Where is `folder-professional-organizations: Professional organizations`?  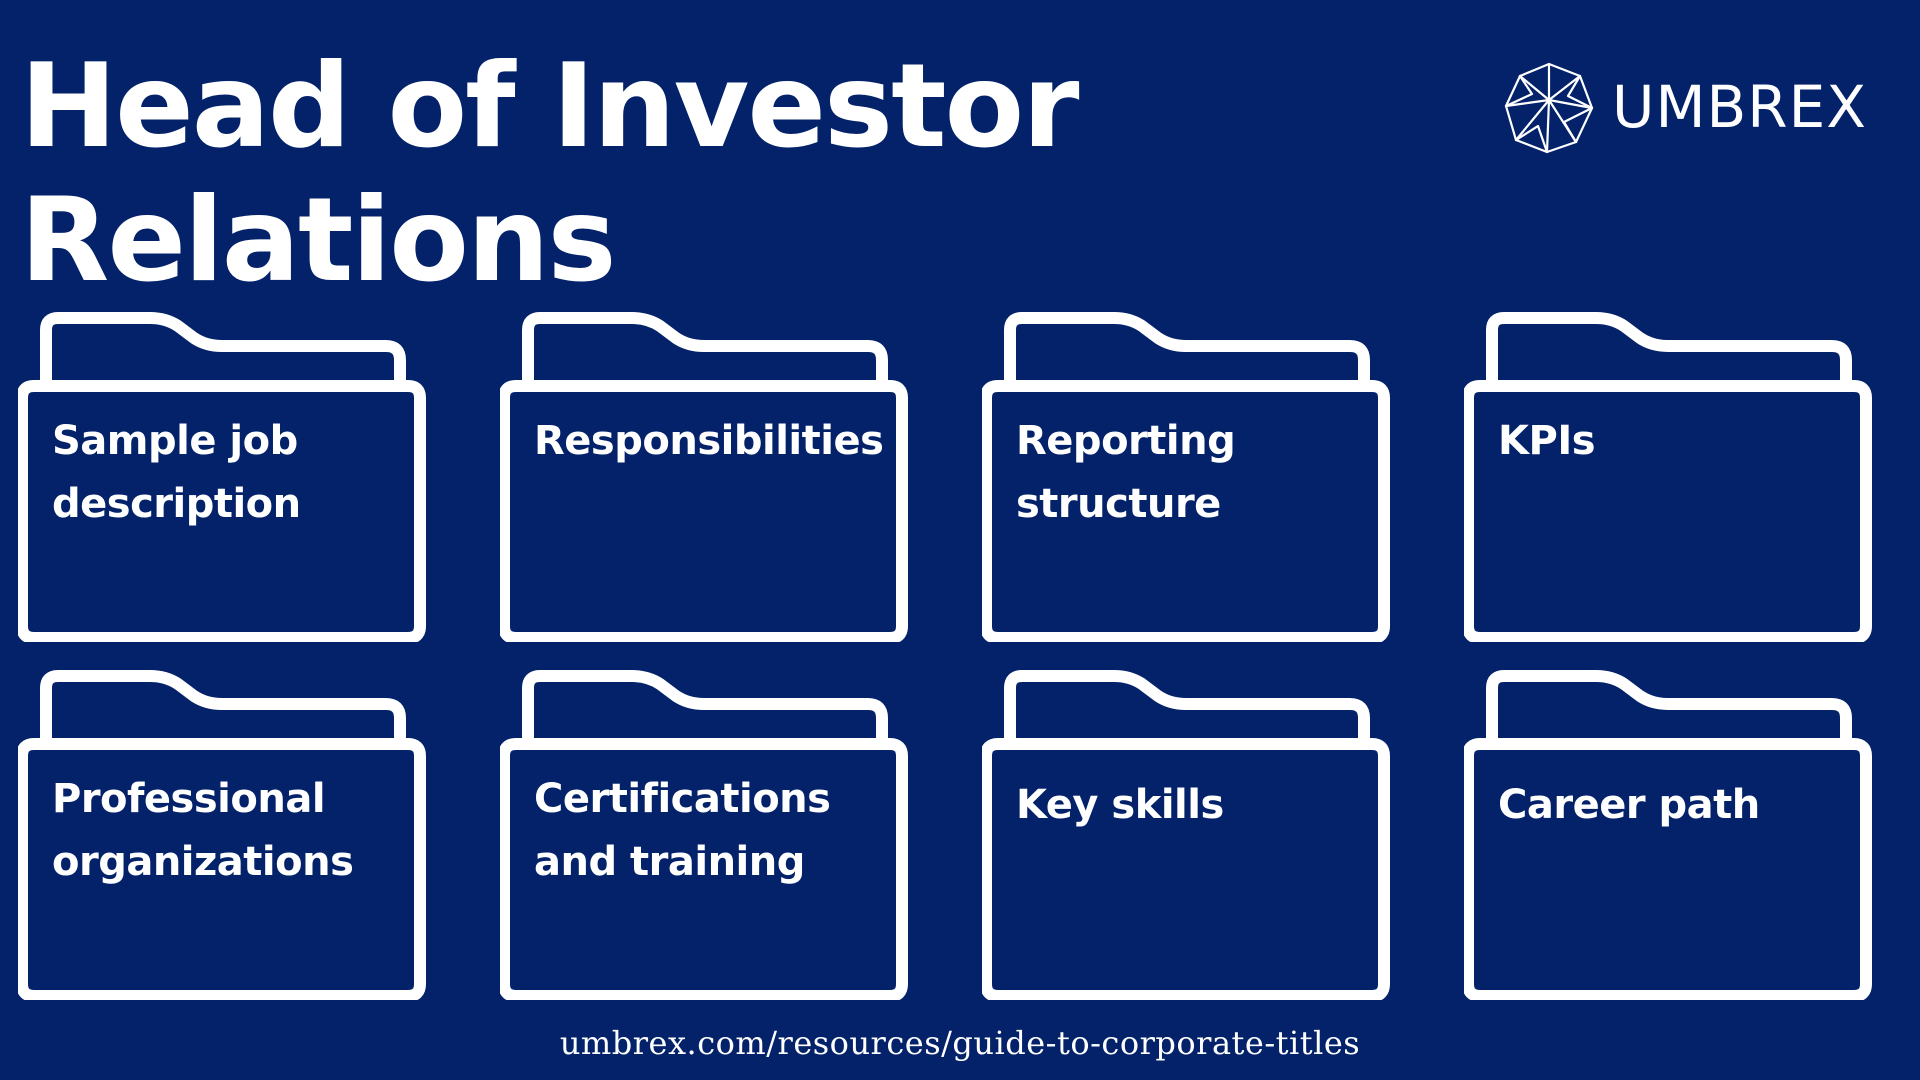 folder-professional-organizations: Professional organizations is located at coordinates (223, 835).